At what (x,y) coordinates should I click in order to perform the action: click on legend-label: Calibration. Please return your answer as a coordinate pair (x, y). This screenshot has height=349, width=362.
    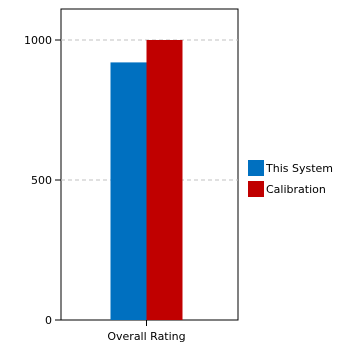
    Looking at the image, I should click on (296, 189).